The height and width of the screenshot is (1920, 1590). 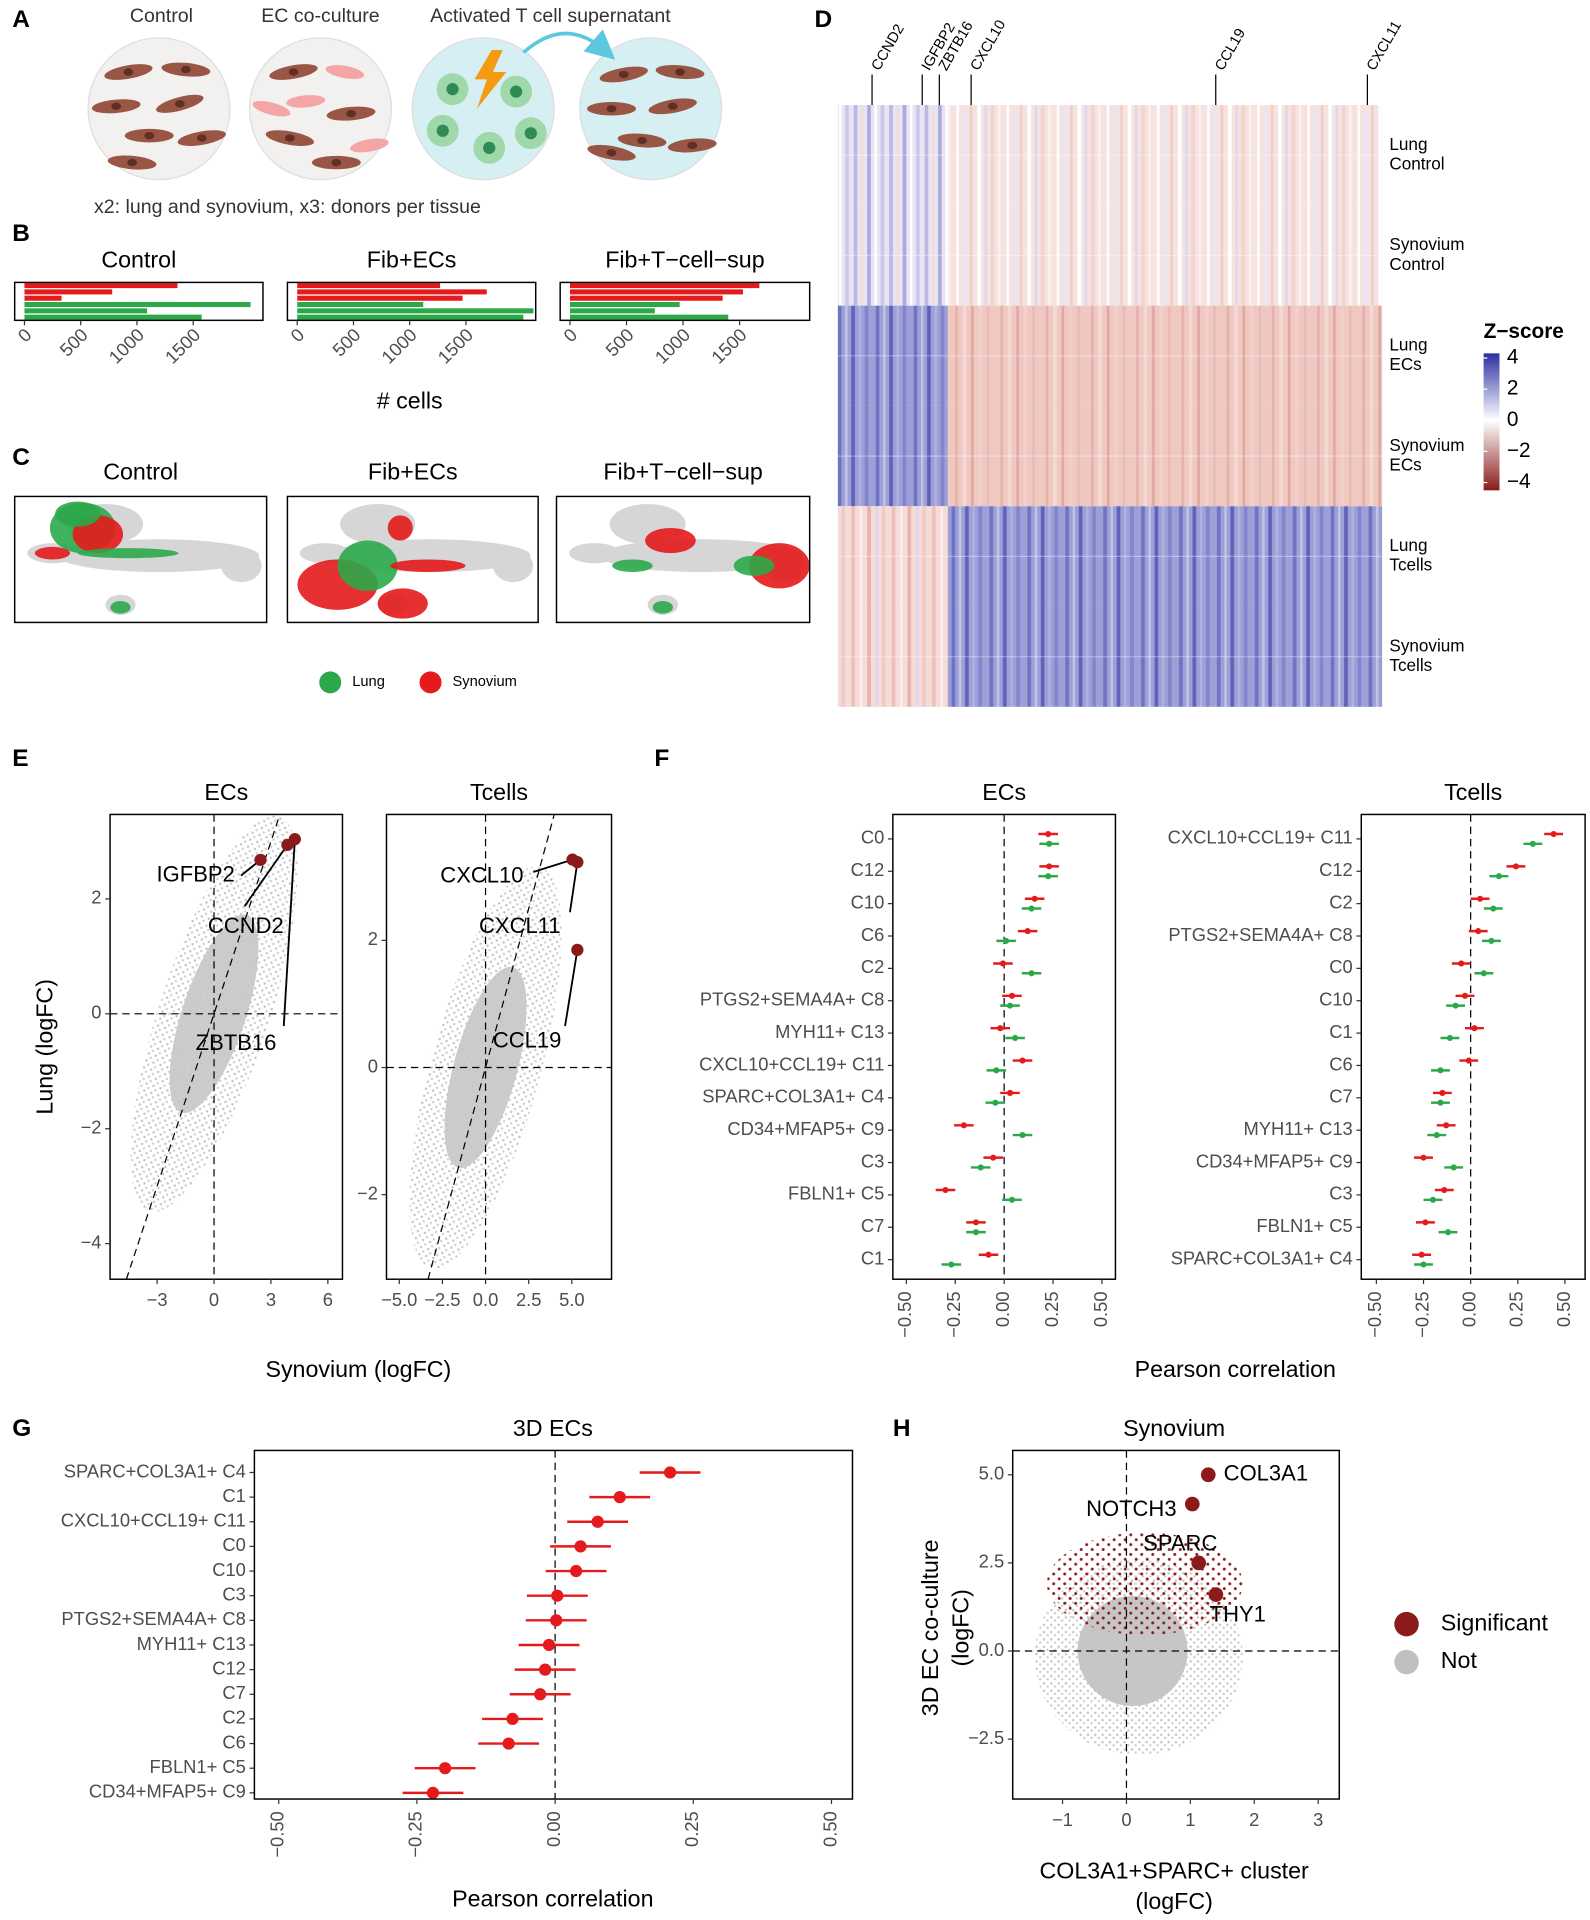 What do you see at coordinates (491, 1047) in the screenshot?
I see `identity-line` at bounding box center [491, 1047].